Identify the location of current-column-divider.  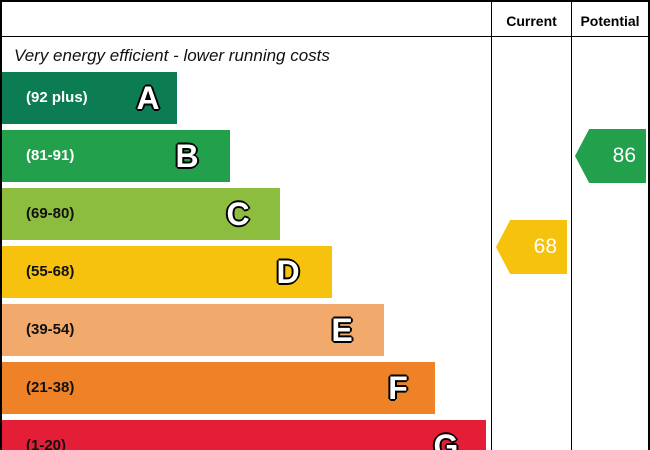
(491, 226).